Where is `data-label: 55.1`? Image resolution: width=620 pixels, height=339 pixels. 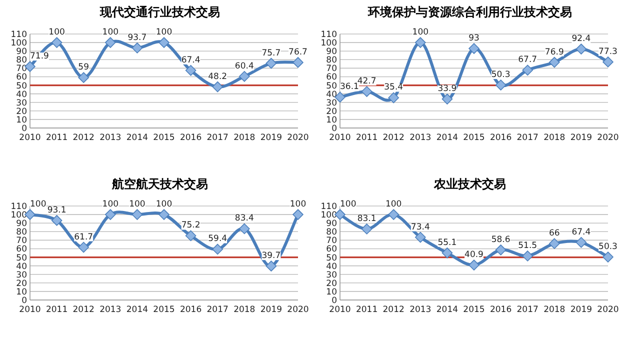 data-label: 55.1 is located at coordinates (447, 243).